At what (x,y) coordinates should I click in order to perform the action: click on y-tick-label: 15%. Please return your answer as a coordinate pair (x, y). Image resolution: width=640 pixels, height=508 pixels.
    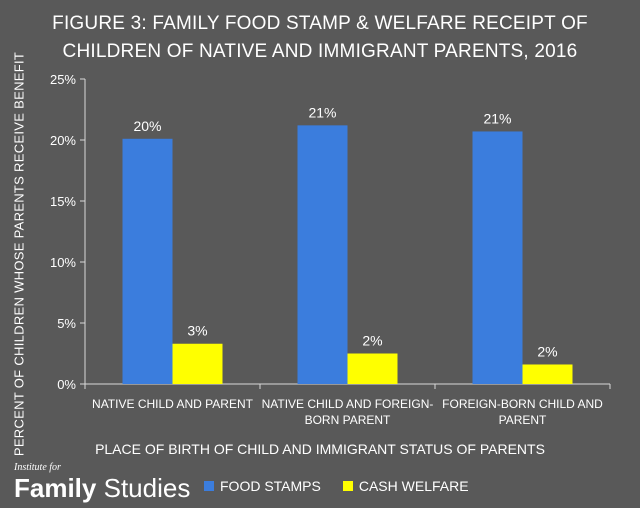
    Looking at the image, I should click on (63, 201).